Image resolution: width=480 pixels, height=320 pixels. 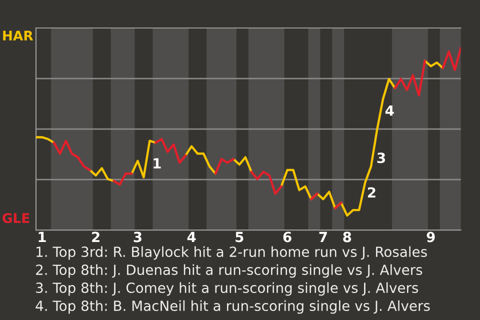 I want to click on x-tick-label: 1, so click(x=42, y=237).